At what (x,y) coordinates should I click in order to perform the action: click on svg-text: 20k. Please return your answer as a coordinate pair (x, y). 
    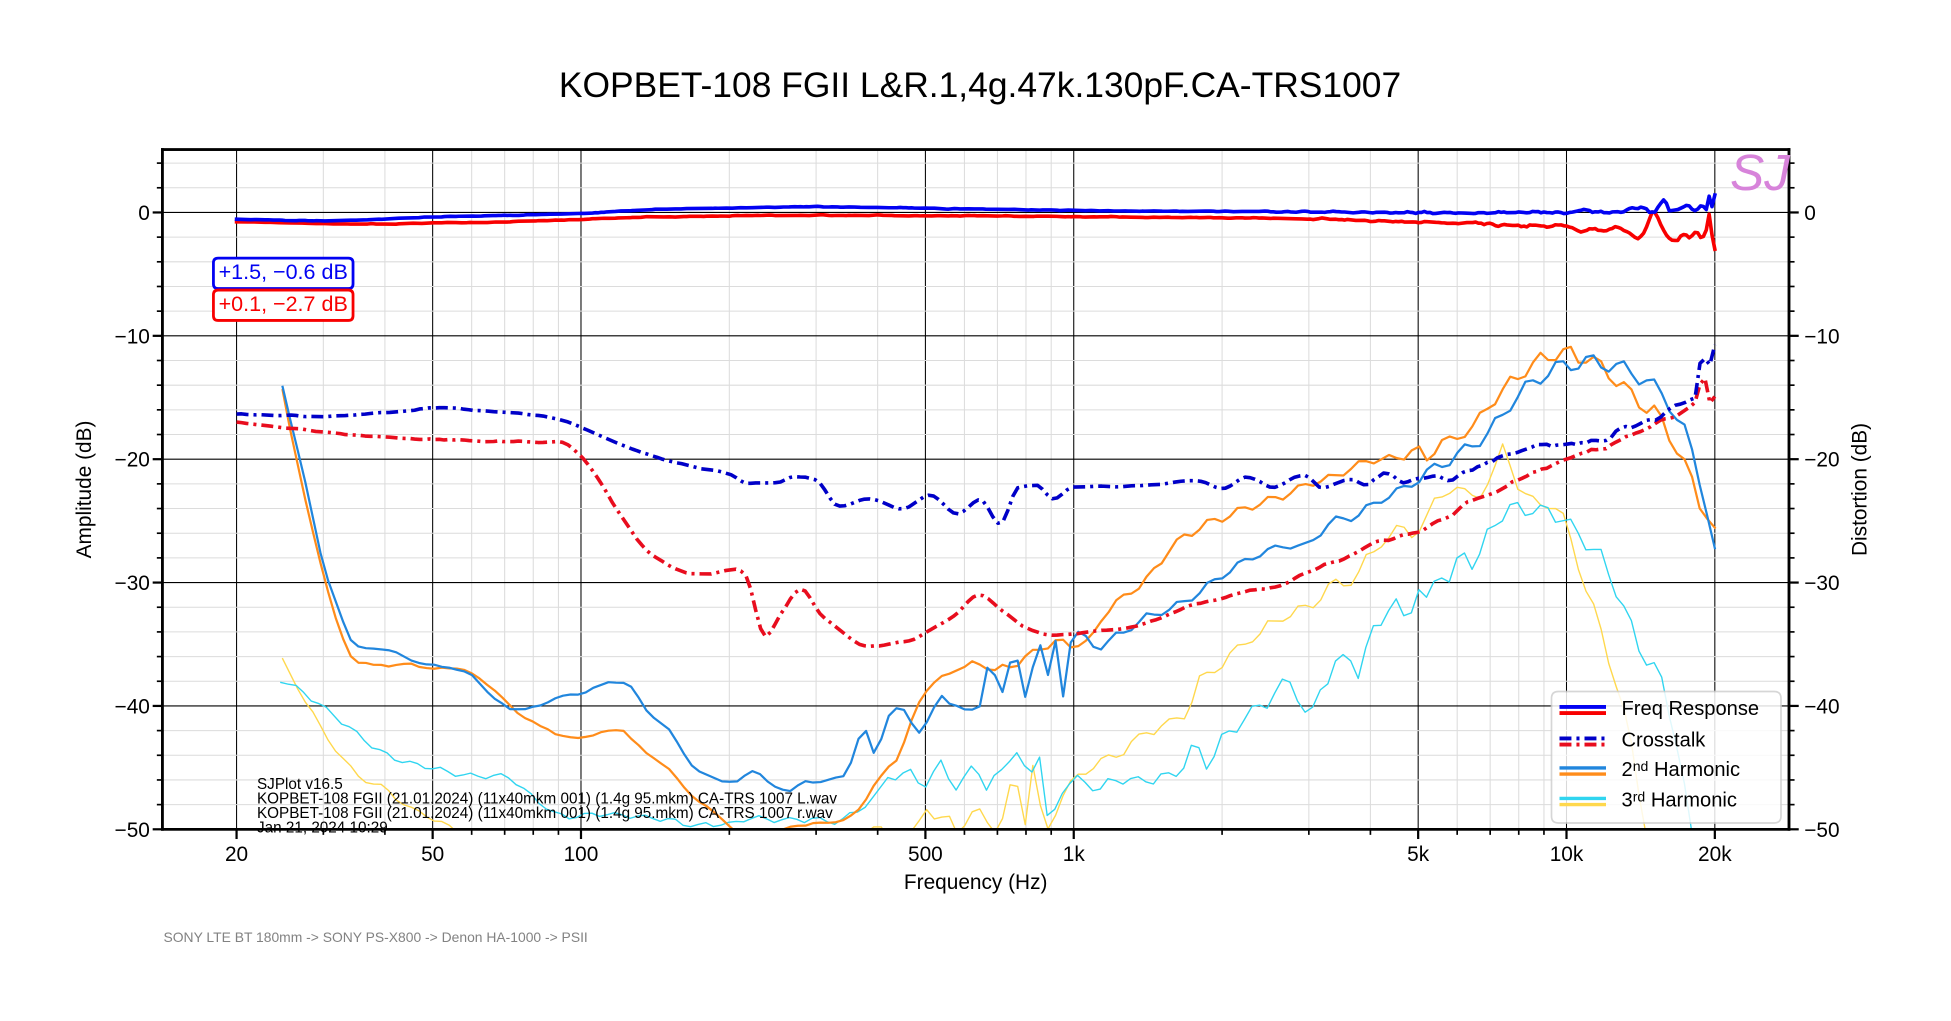
    Looking at the image, I should click on (1715, 854).